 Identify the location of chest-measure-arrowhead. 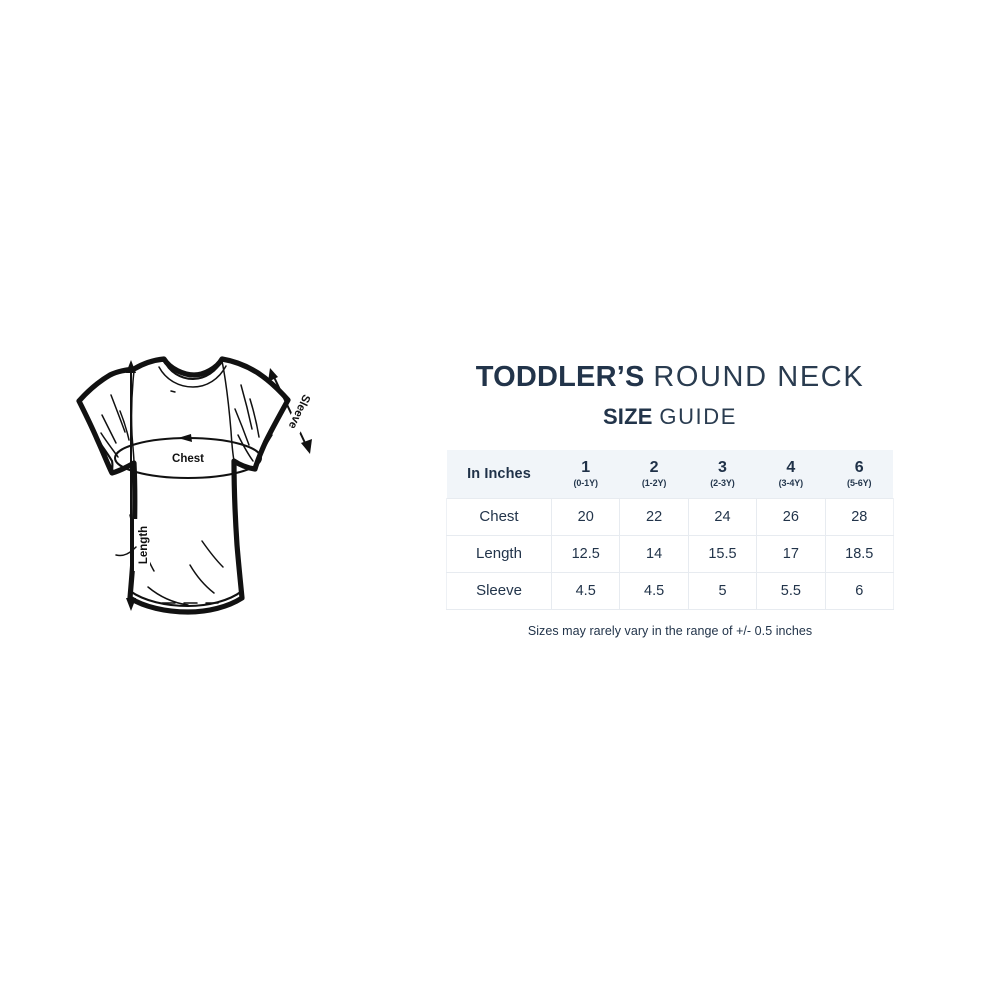
(185, 438).